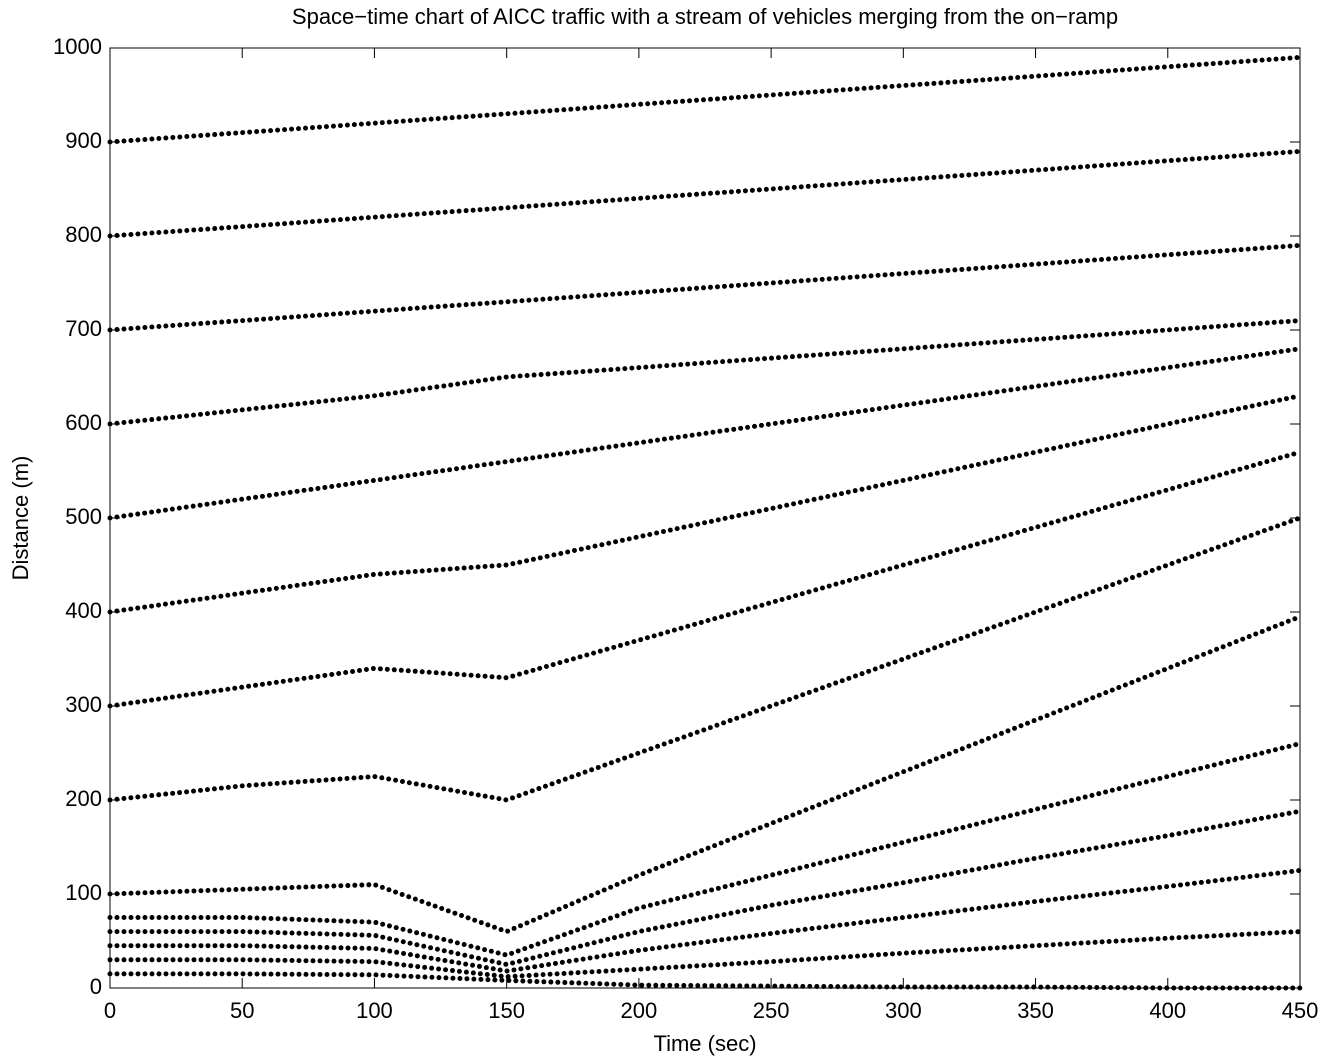 Image resolution: width=1340 pixels, height=1059 pixels. What do you see at coordinates (1300, 1010) in the screenshot?
I see `x-tick-label: 450` at bounding box center [1300, 1010].